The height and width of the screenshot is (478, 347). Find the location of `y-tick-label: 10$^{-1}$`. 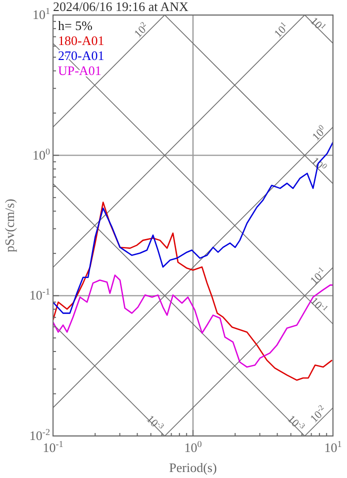

y-tick-label: 10$^{-1}$ is located at coordinates (39, 294).